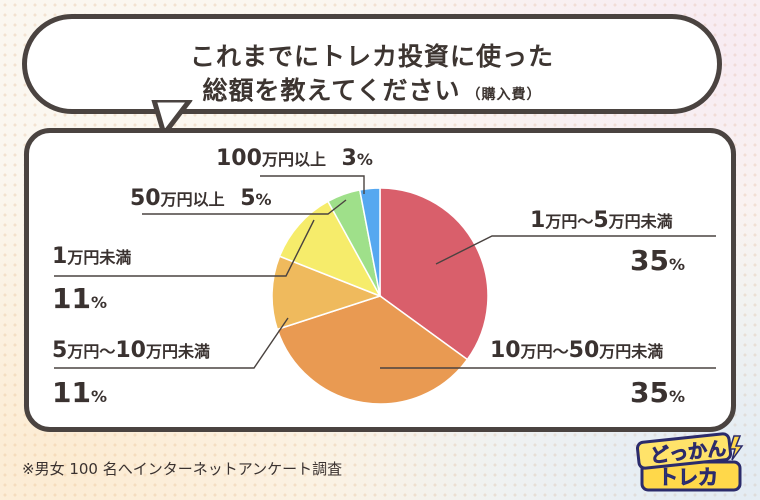 This screenshot has width=760, height=500. I want to click on pct-over-100man-value: 3, so click(349, 158).